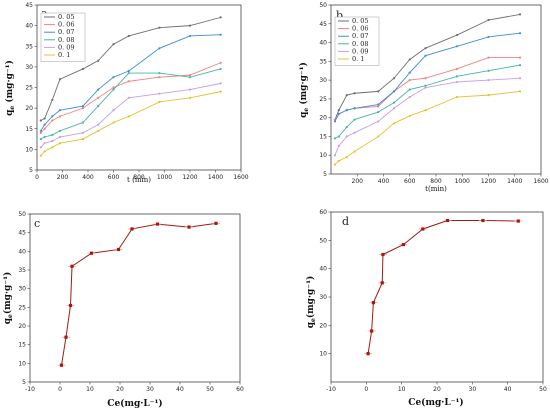 Image resolution: width=550 pixels, height=412 pixels. Describe the element at coordinates (31, 88) in the screenshot. I see `panel-a-yticks: 5 10 15 20 25 30 35 40 45` at that location.